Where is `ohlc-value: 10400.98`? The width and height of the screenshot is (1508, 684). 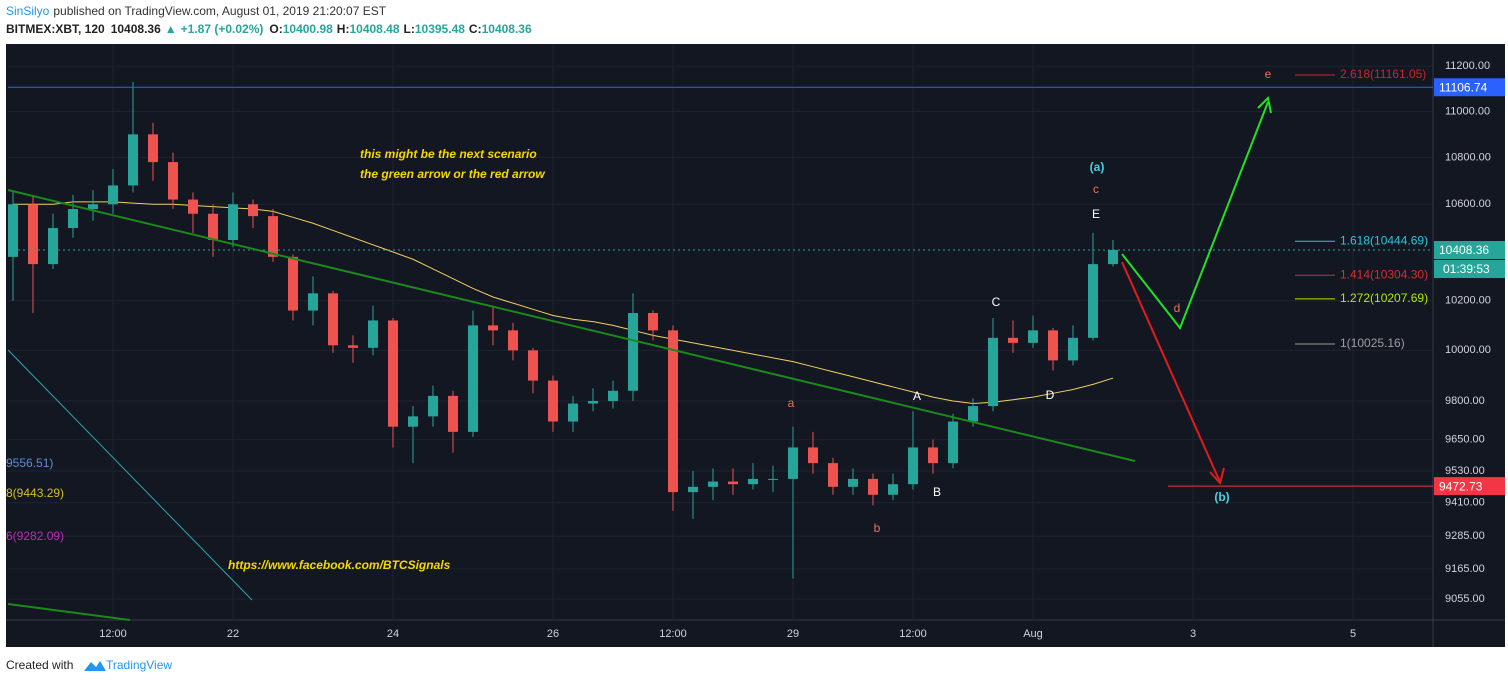 ohlc-value: 10400.98 is located at coordinates (308, 29).